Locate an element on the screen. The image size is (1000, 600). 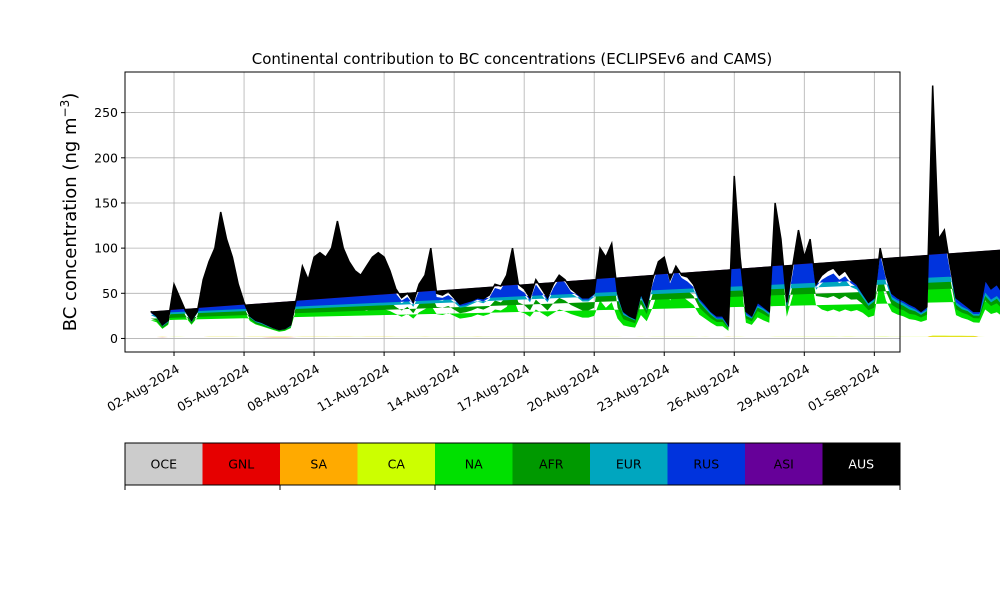
legend-swatch-aus is located at coordinates (861, 464).